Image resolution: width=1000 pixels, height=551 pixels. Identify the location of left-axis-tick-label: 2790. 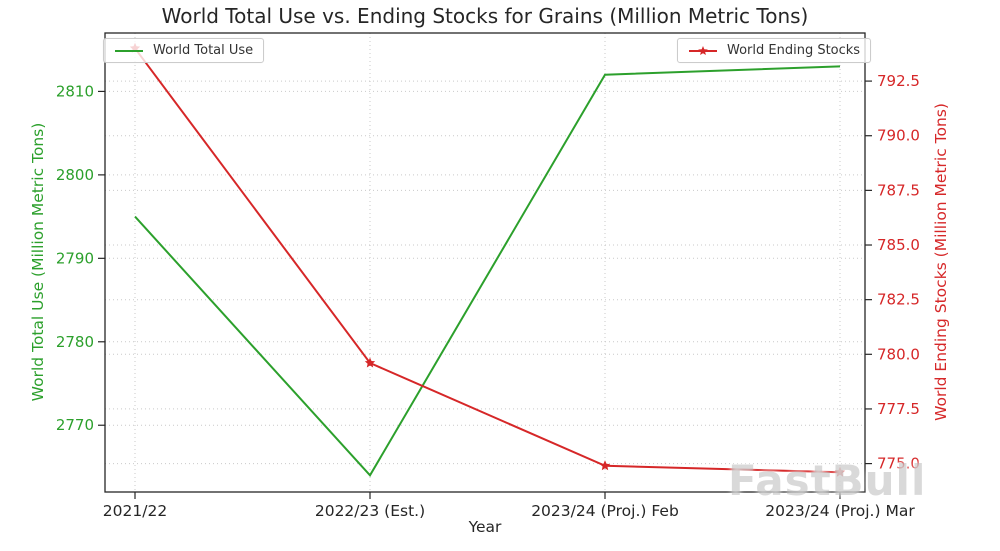
(75, 258).